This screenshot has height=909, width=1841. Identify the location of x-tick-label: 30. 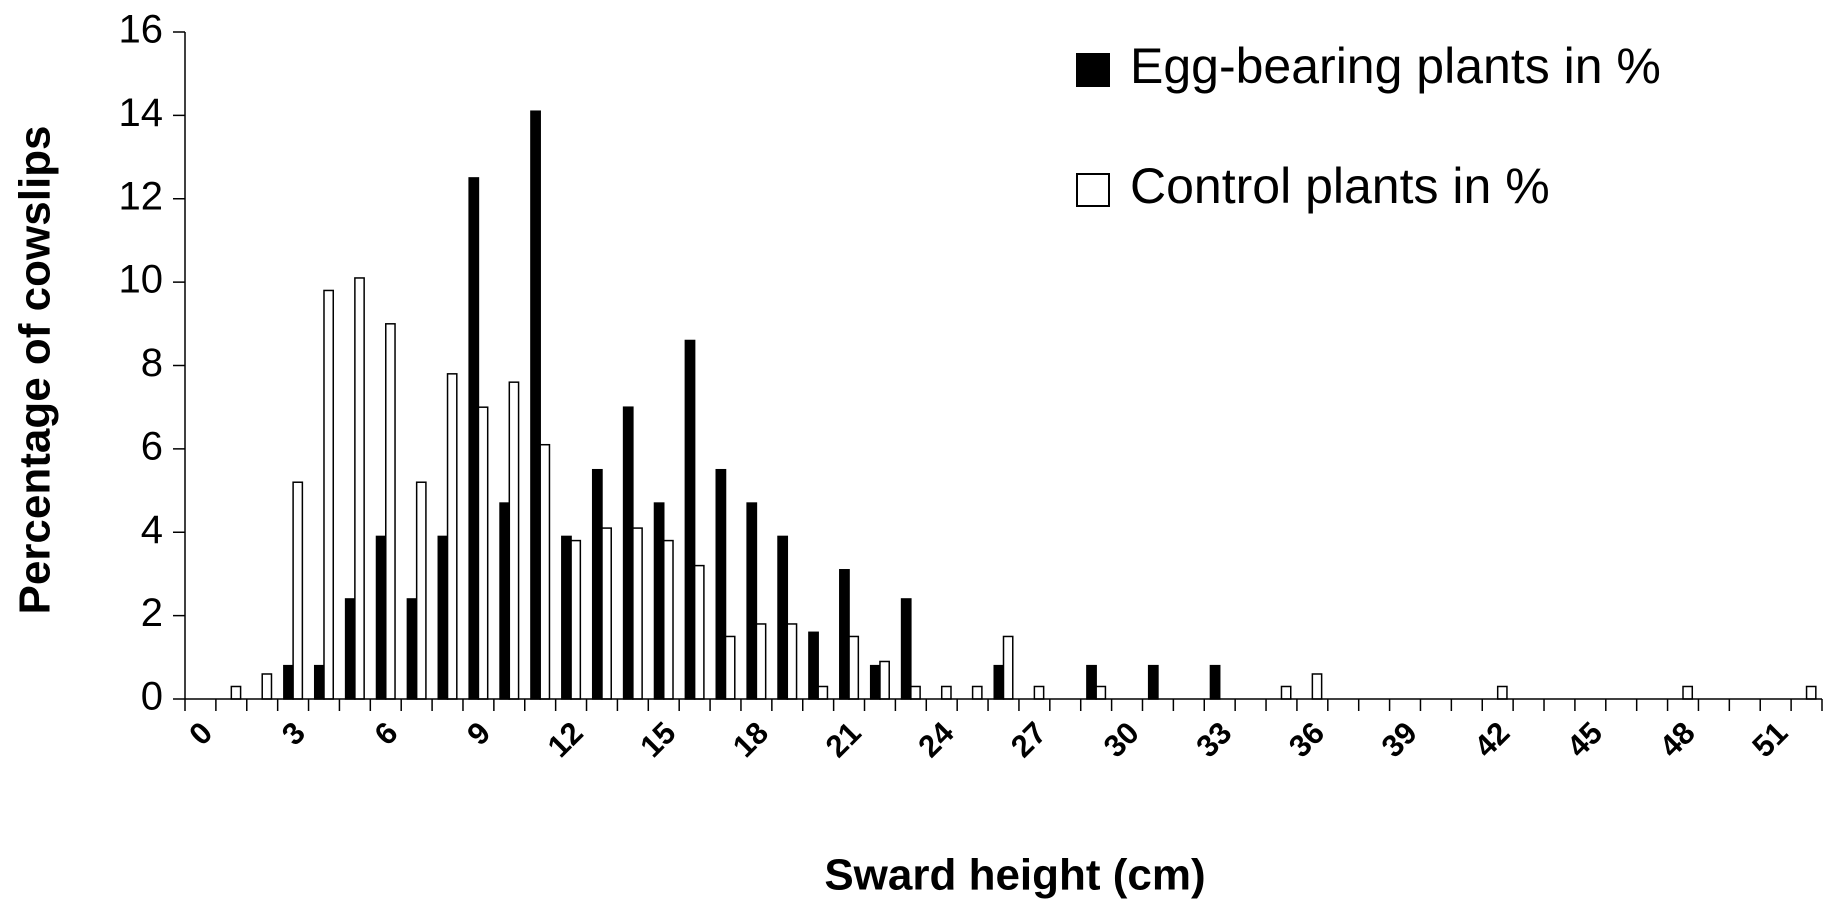
(1121, 739).